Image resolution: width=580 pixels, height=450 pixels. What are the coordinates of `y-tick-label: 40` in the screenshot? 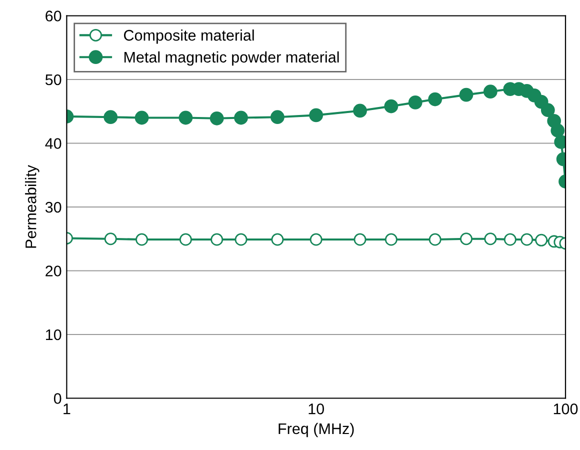 It's located at (53, 143).